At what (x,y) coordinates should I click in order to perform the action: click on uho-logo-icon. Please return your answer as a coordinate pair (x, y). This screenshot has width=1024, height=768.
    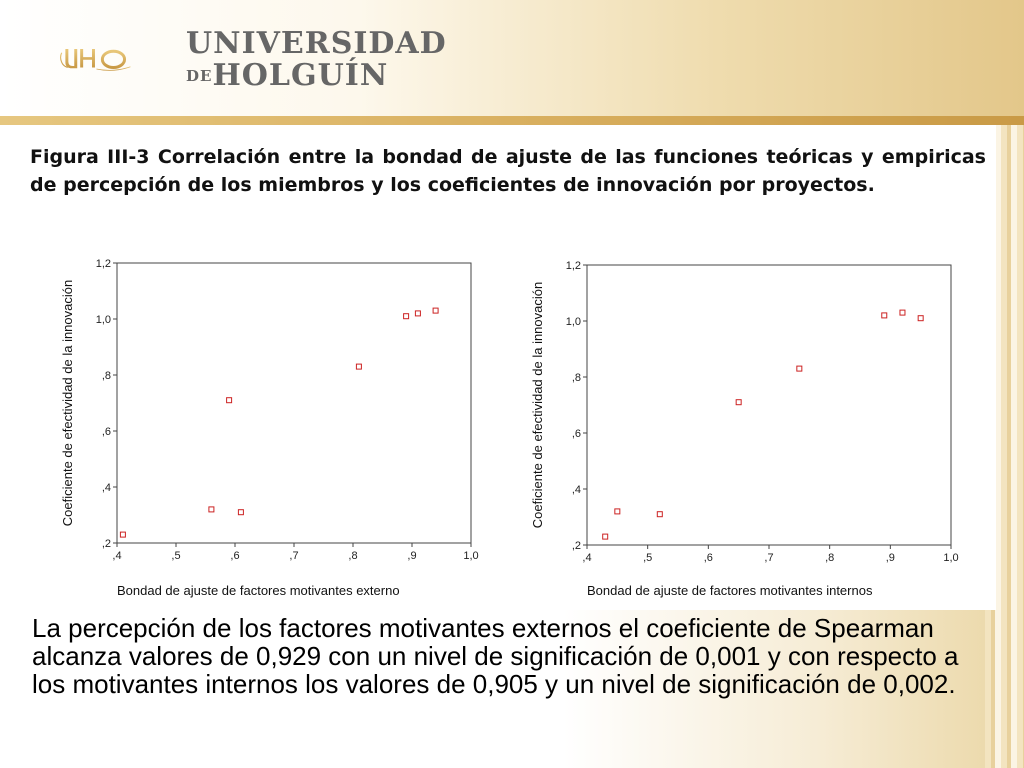
    Looking at the image, I should click on (95, 60).